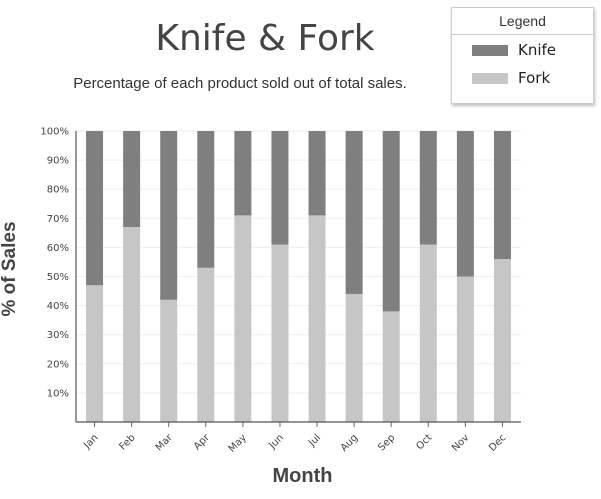  Describe the element at coordinates (58, 306) in the screenshot. I see `y-tick-label: 40%` at that location.